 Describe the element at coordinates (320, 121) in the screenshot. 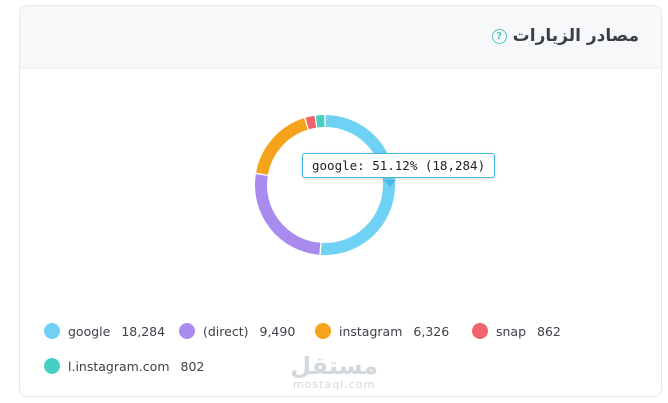

I see `donut-slice-l-instagram-com` at that location.